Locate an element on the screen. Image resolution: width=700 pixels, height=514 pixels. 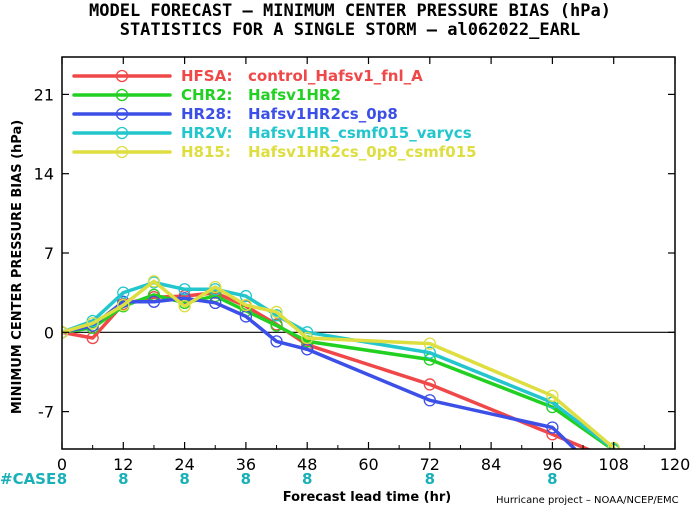
legend-series-desc: Hafsv1HR2cs_0p8 is located at coordinates (323, 114).